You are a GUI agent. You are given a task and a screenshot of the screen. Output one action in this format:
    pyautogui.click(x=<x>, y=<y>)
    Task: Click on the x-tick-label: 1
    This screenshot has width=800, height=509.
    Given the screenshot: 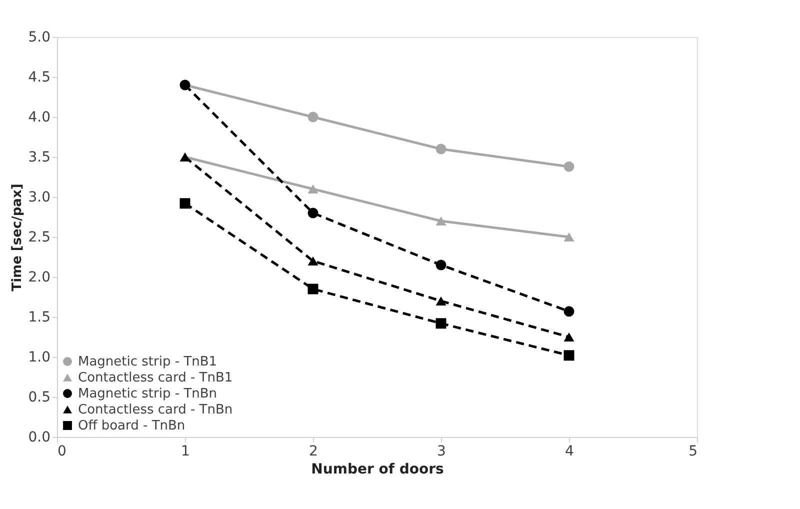 What is the action you would take?
    pyautogui.click(x=185, y=452)
    